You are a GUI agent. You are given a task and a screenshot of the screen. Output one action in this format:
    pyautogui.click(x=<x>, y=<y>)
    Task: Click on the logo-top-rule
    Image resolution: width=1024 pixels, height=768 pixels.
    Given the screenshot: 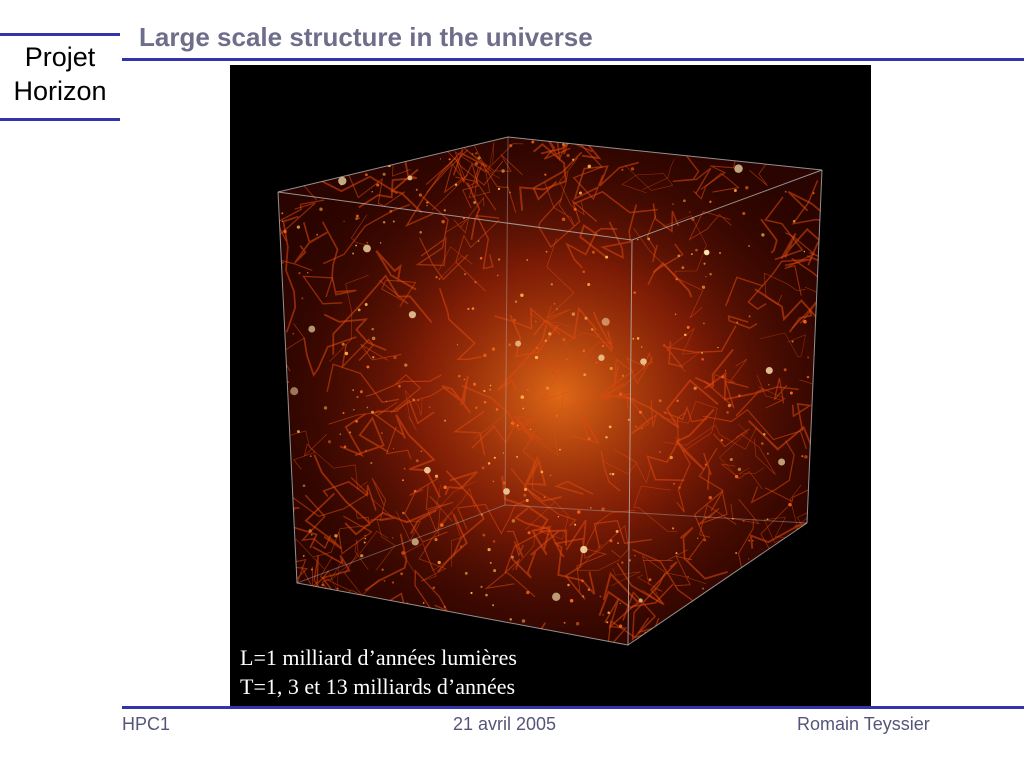 What is the action you would take?
    pyautogui.click(x=60, y=34)
    